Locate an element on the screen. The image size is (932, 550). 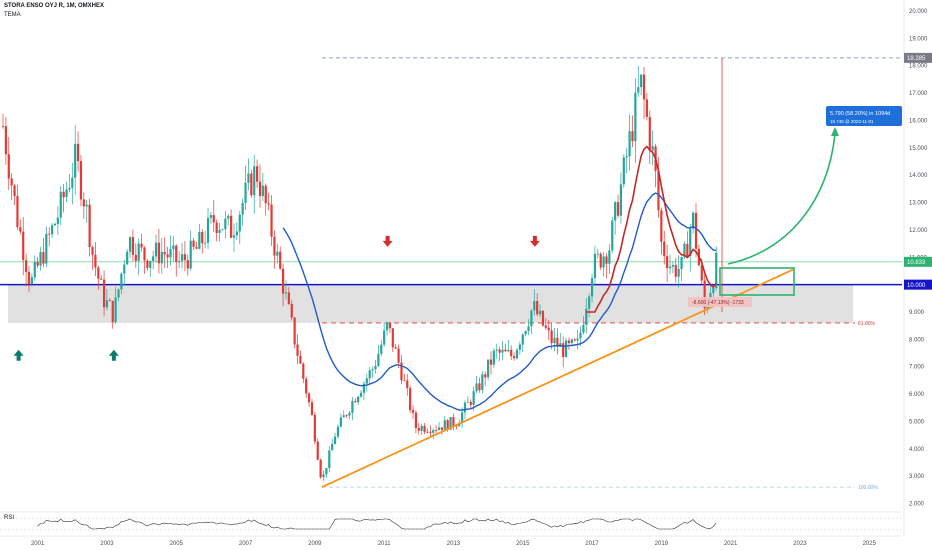
y-tick-label: 4.000 is located at coordinates (917, 450).